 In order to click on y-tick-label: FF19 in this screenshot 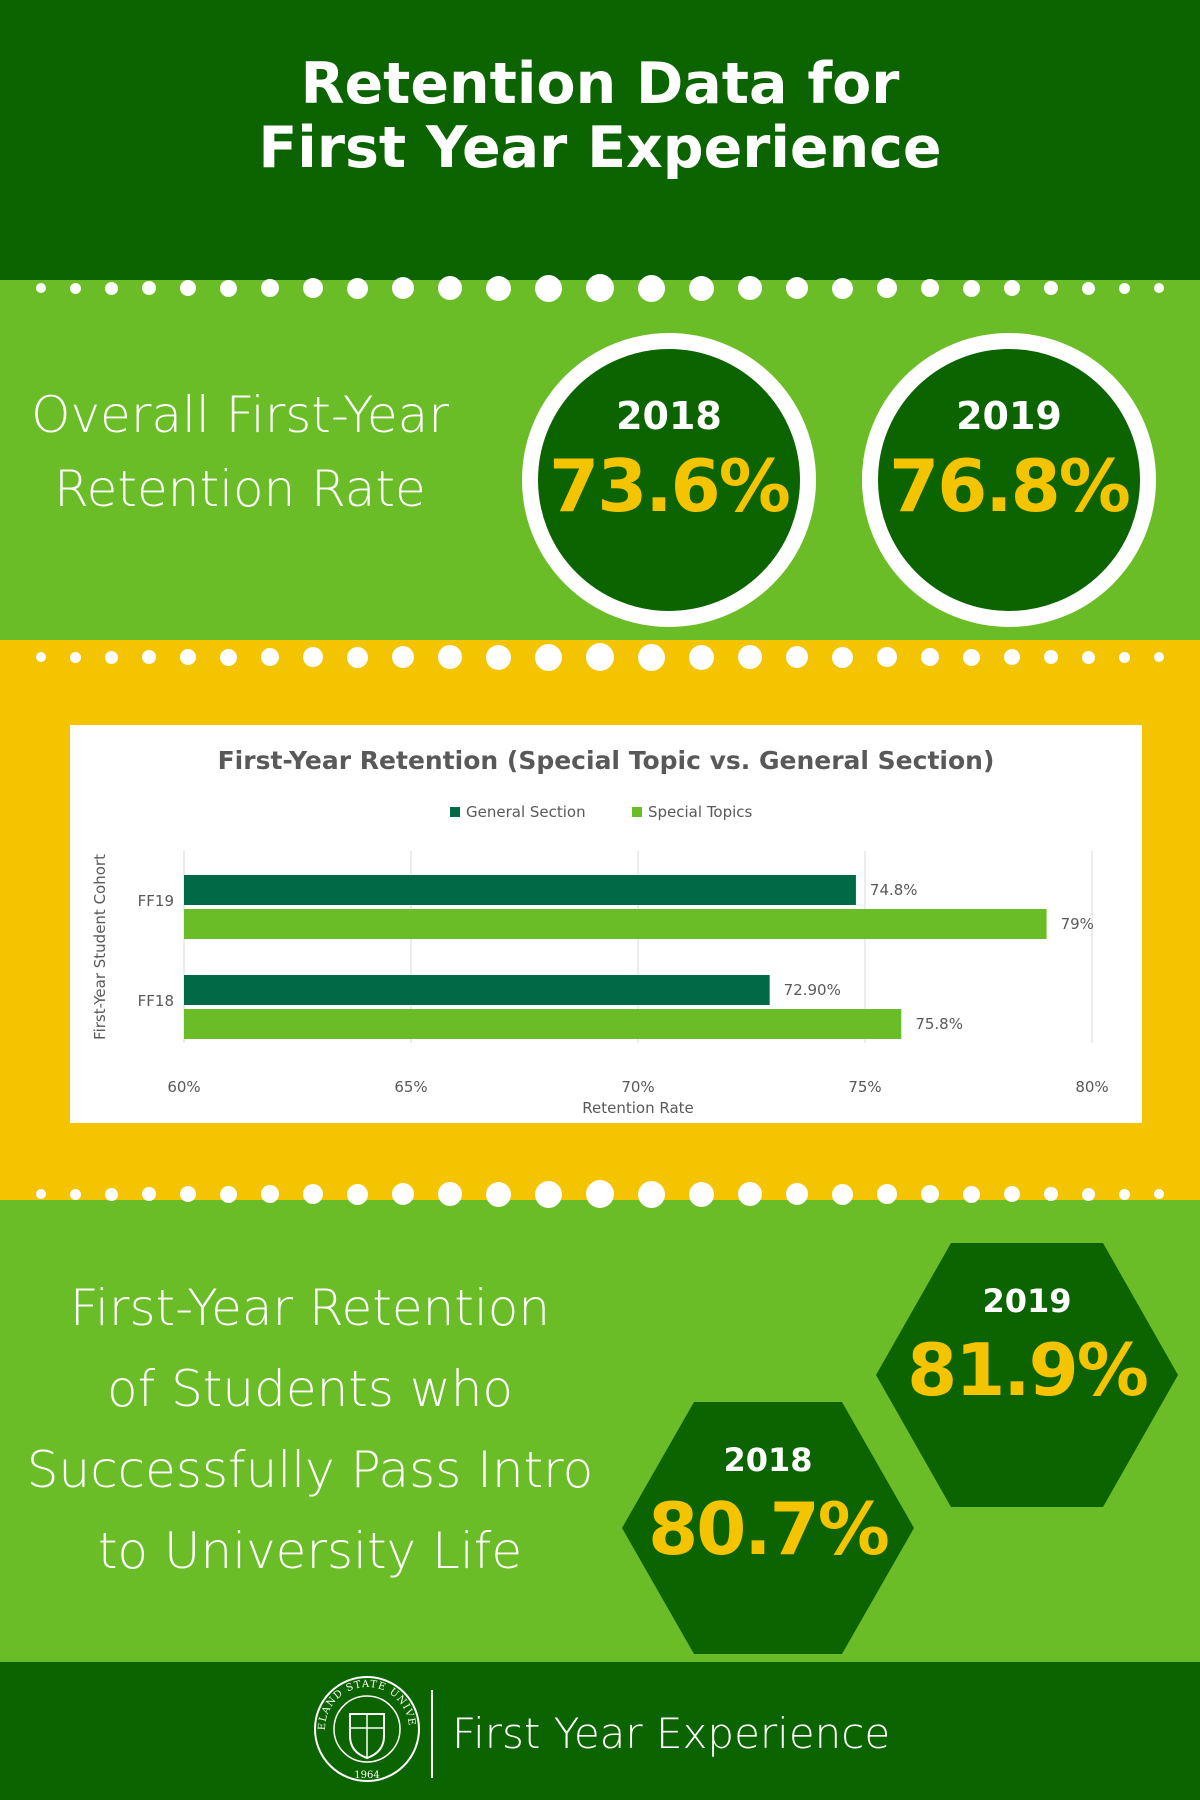, I will do `click(156, 901)`.